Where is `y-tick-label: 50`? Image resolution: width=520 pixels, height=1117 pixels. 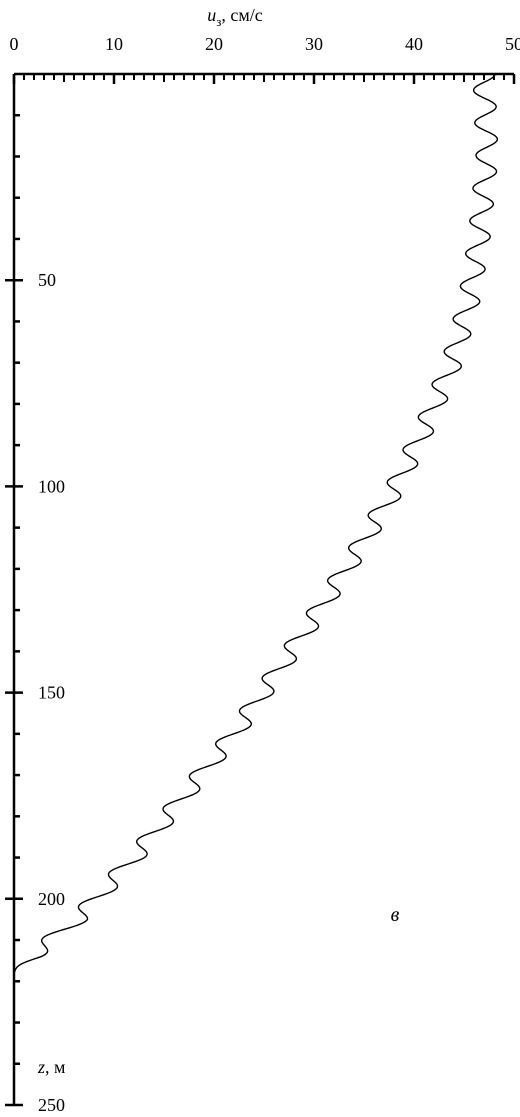
y-tick-label: 50 is located at coordinates (47, 280).